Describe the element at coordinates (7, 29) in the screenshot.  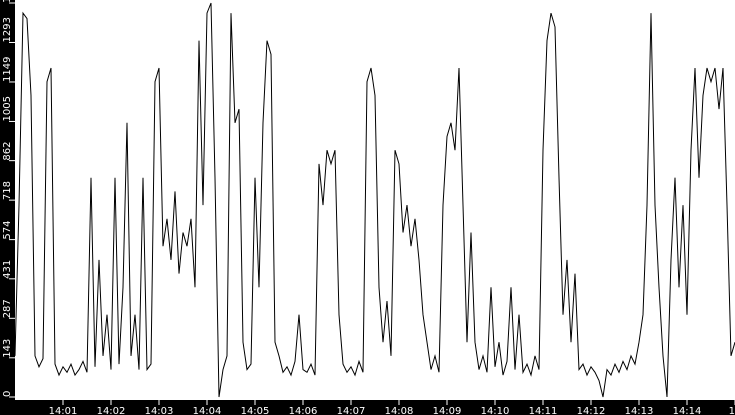
I see `y-tick-label: 1293` at that location.